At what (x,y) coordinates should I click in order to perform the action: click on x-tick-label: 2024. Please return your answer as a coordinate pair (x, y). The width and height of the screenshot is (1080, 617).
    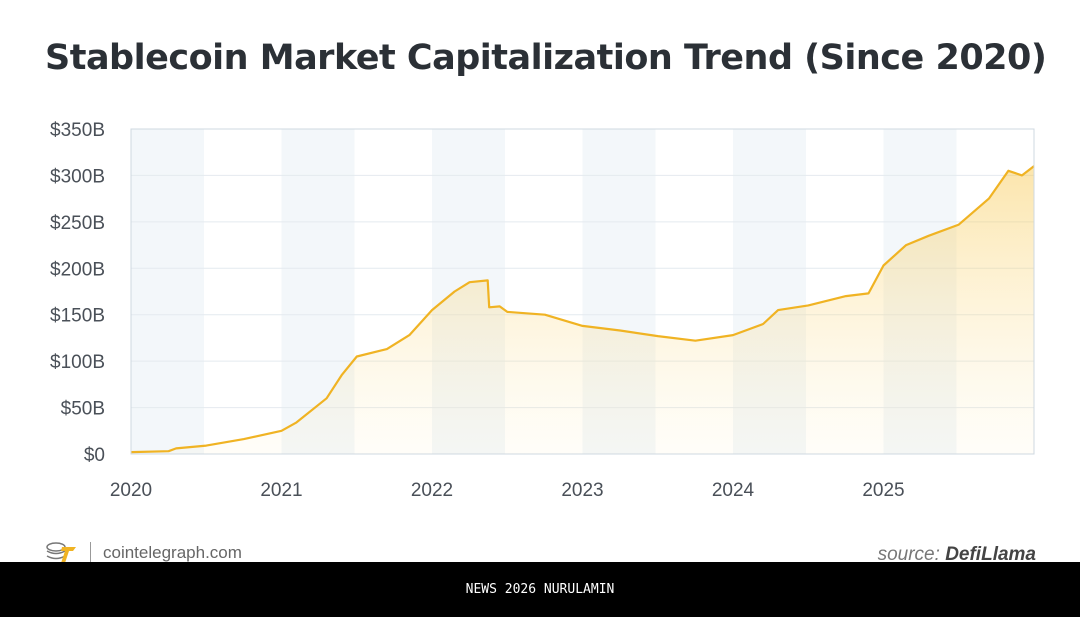
    Looking at the image, I should click on (733, 490).